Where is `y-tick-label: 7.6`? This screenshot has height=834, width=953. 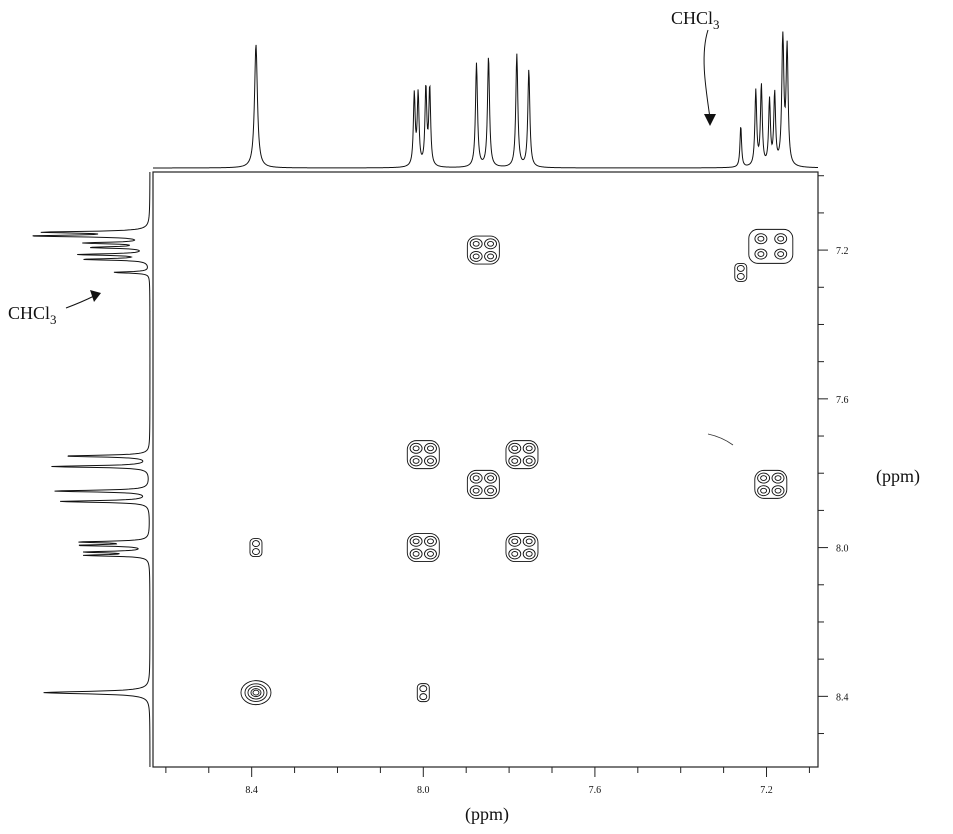
y-tick-label: 7.6 is located at coordinates (842, 400).